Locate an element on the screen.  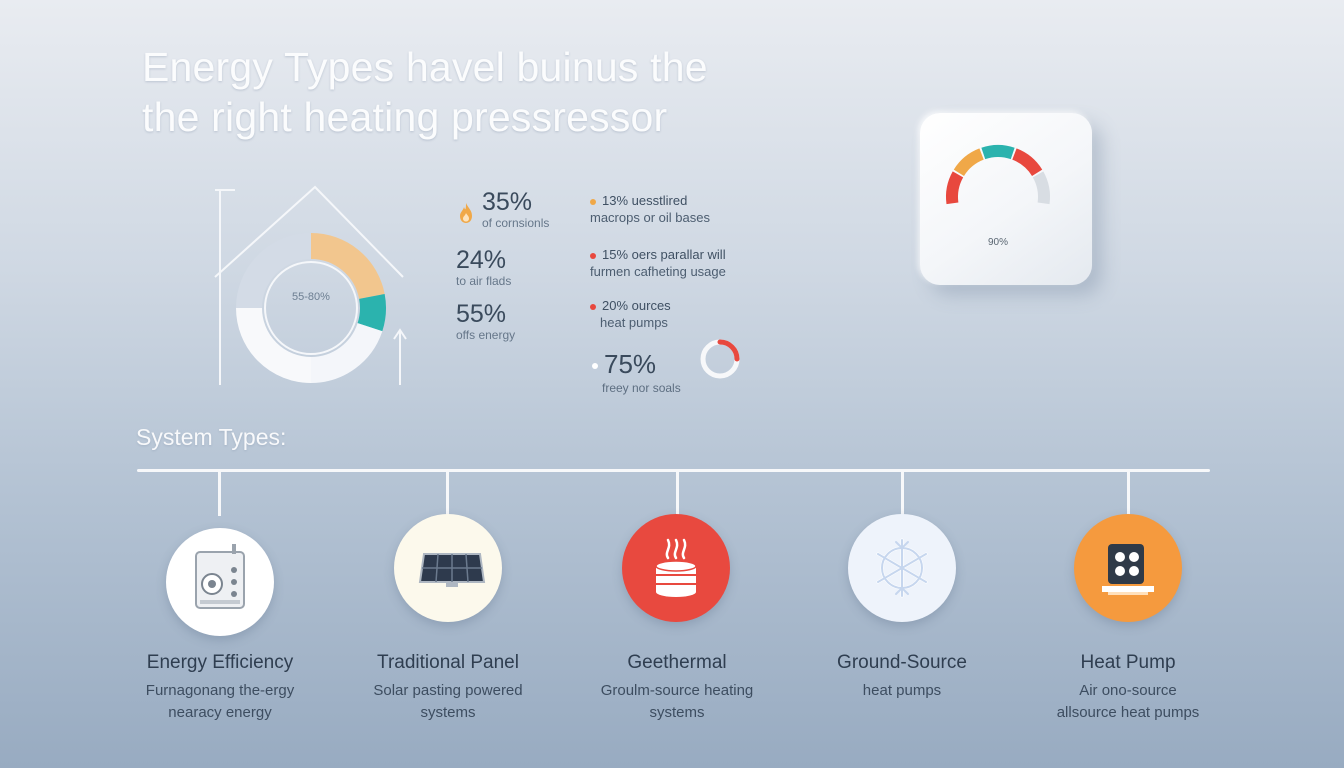
system-item-title: Ground-Source is located at coordinates (902, 662).